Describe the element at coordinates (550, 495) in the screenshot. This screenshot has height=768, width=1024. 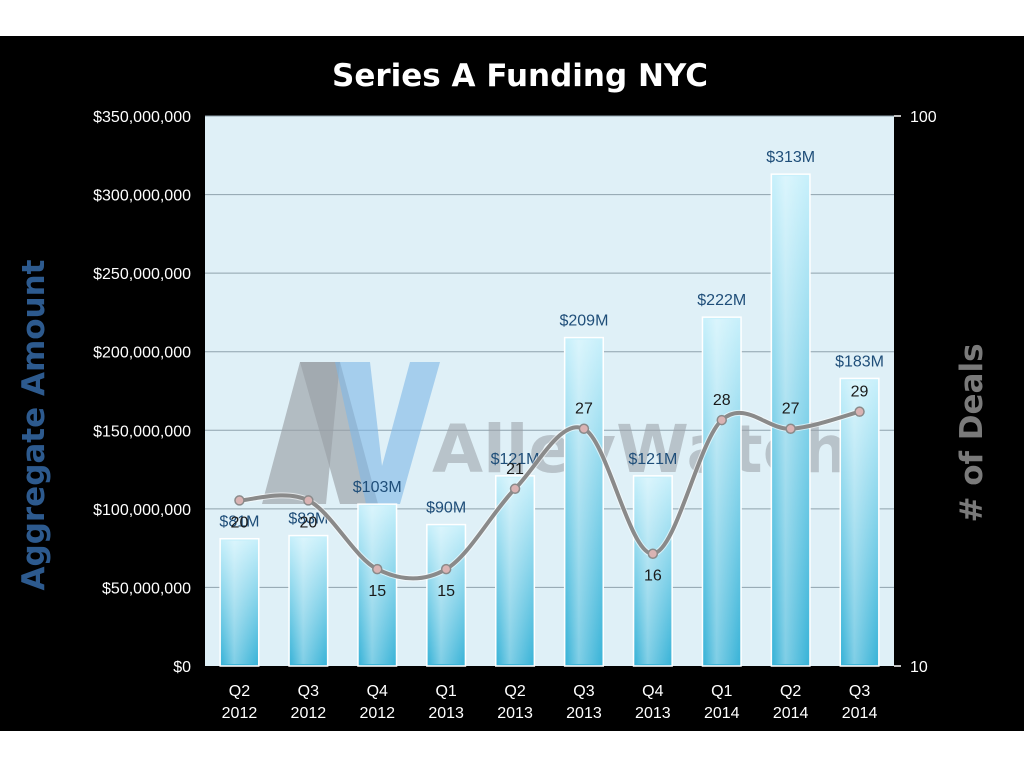
I see `deals-line` at that location.